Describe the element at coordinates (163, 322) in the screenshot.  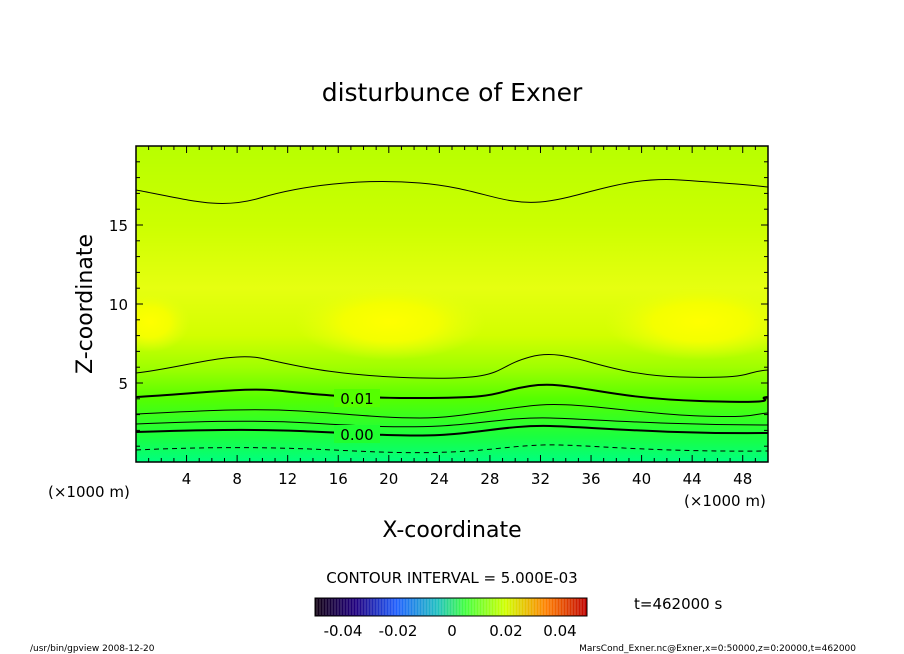
I see `max-region-edge` at that location.